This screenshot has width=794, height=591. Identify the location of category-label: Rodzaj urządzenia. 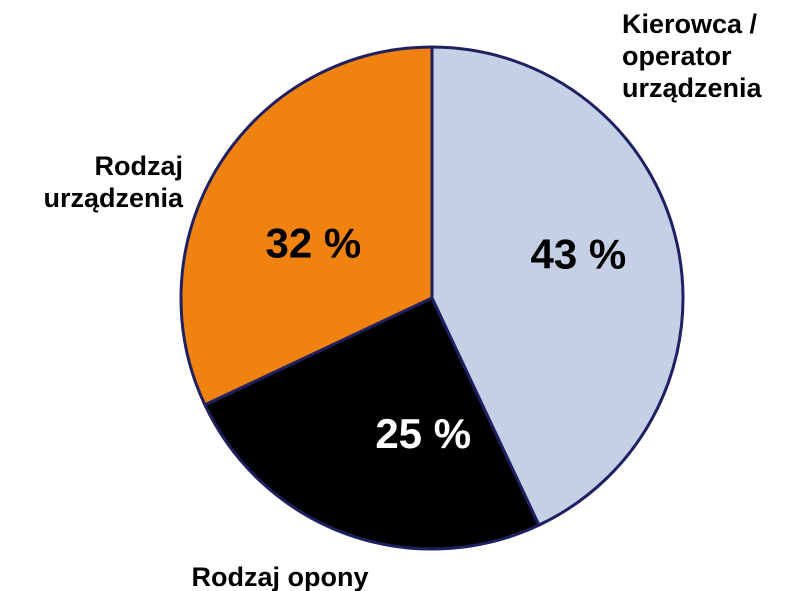
(113, 182).